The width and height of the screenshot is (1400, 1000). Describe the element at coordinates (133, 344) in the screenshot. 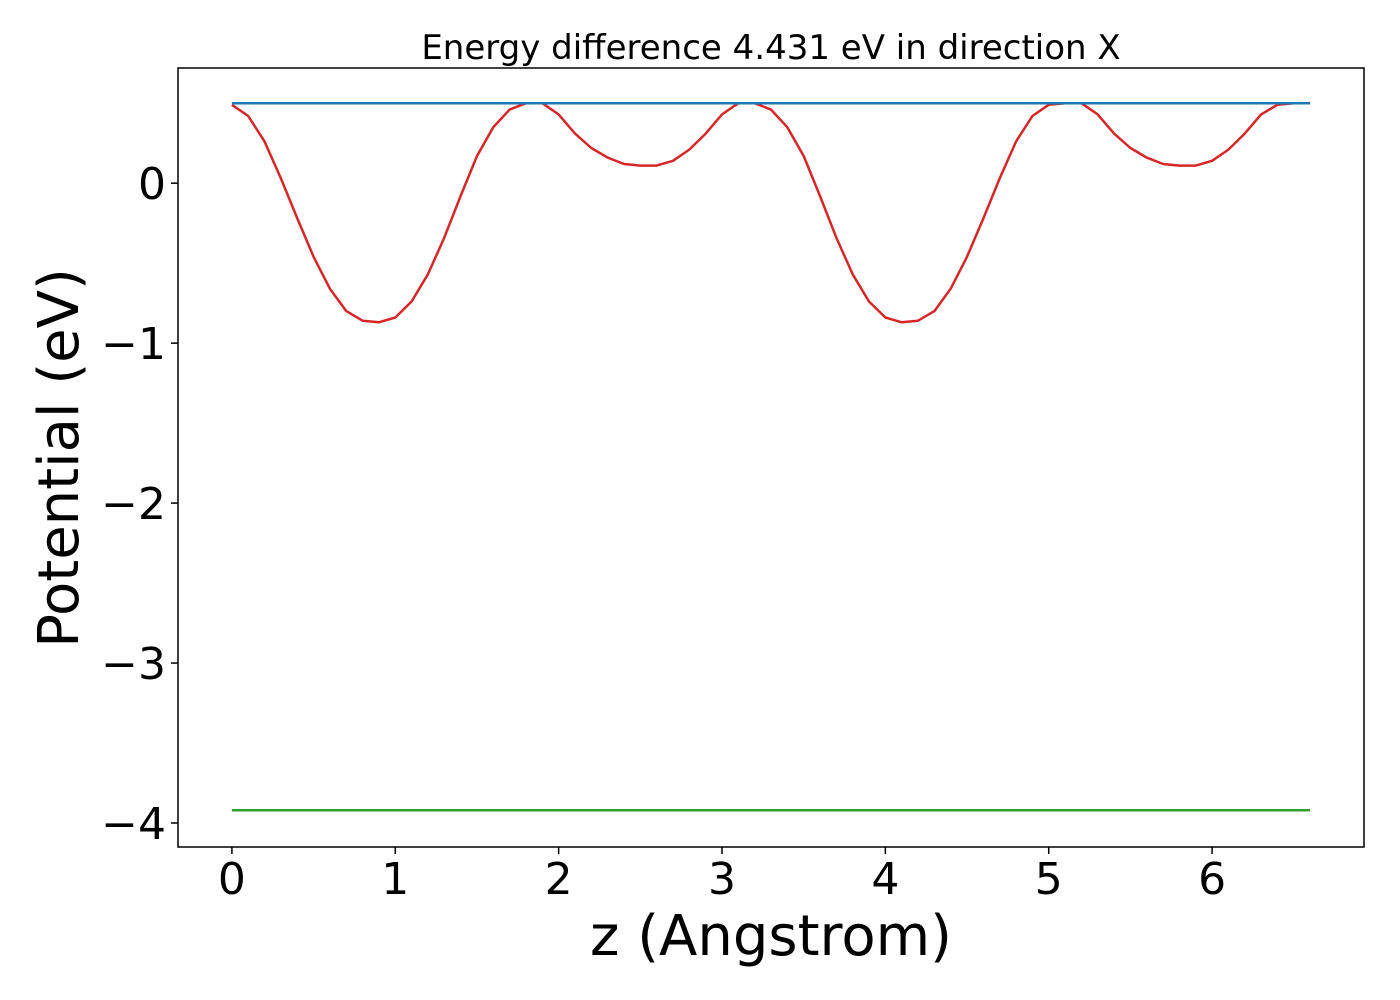

I see `y-tick-label: −1` at that location.